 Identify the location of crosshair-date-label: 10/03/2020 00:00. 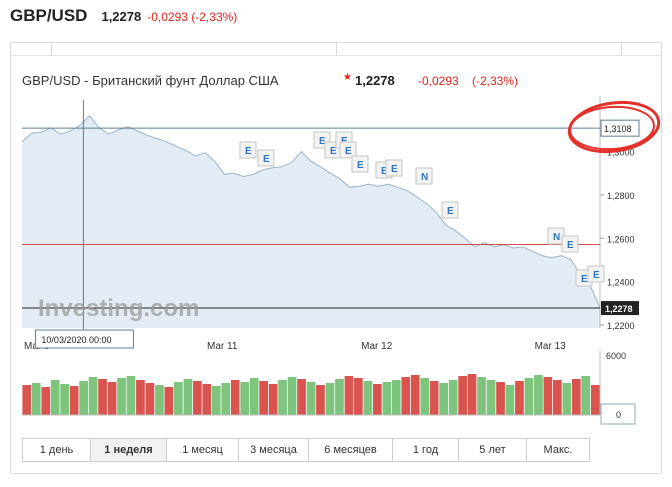
(76, 340).